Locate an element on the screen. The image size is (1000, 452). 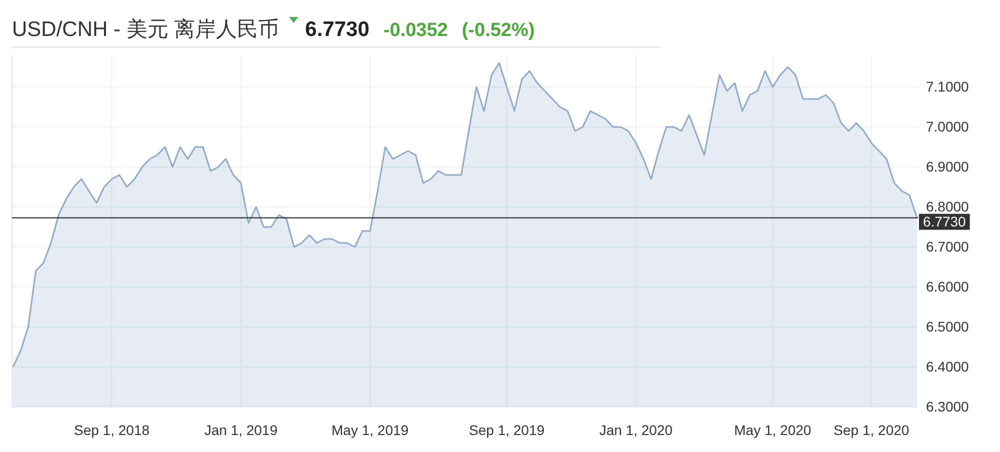
y-tick-label: 6.4000 is located at coordinates (948, 366).